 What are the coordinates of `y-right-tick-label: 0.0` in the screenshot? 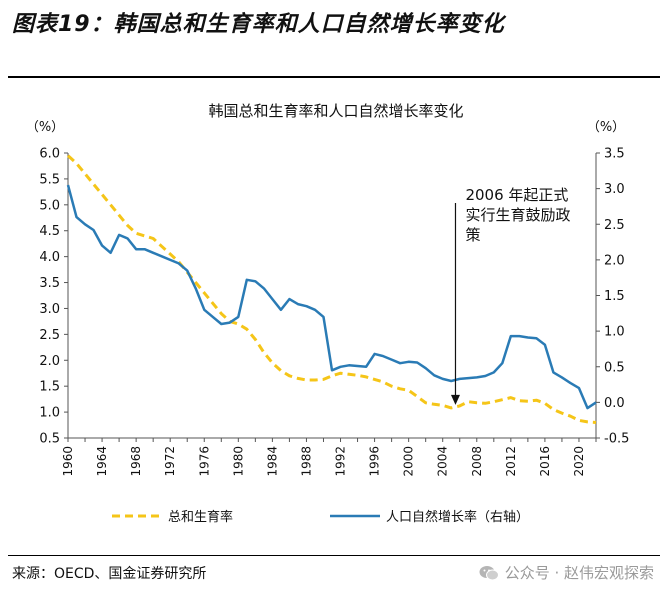 It's located at (614, 403).